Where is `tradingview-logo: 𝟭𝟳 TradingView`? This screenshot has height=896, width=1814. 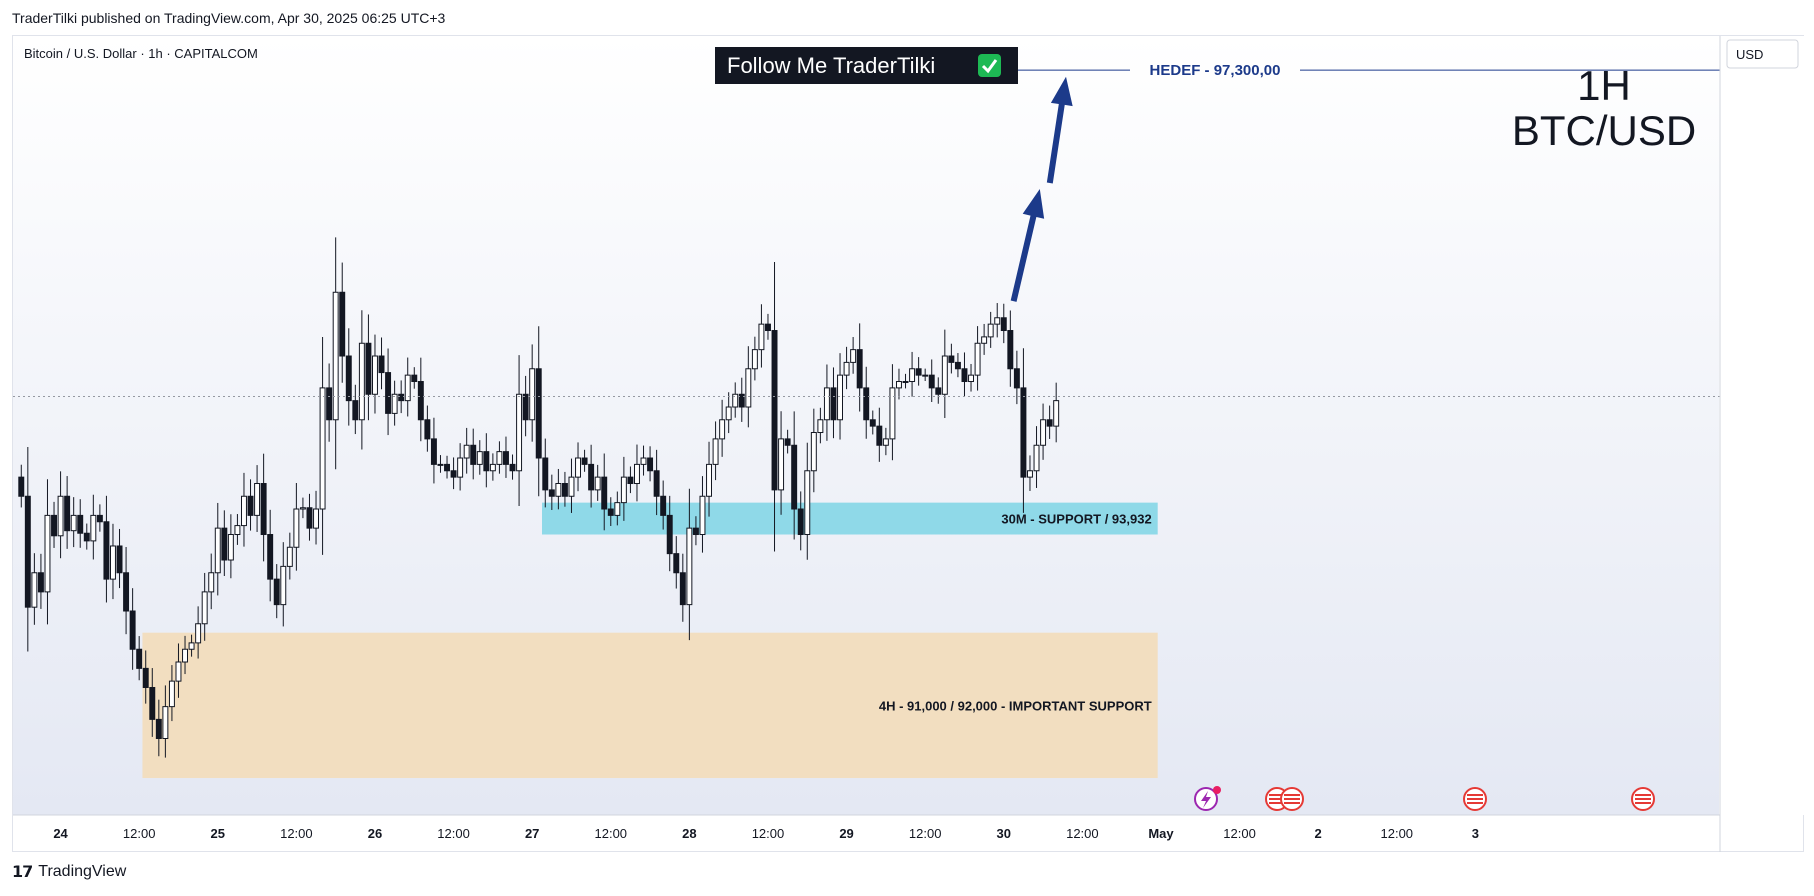
tradingview-logo: 𝟭𝟳 TradingView is located at coordinates (69, 872).